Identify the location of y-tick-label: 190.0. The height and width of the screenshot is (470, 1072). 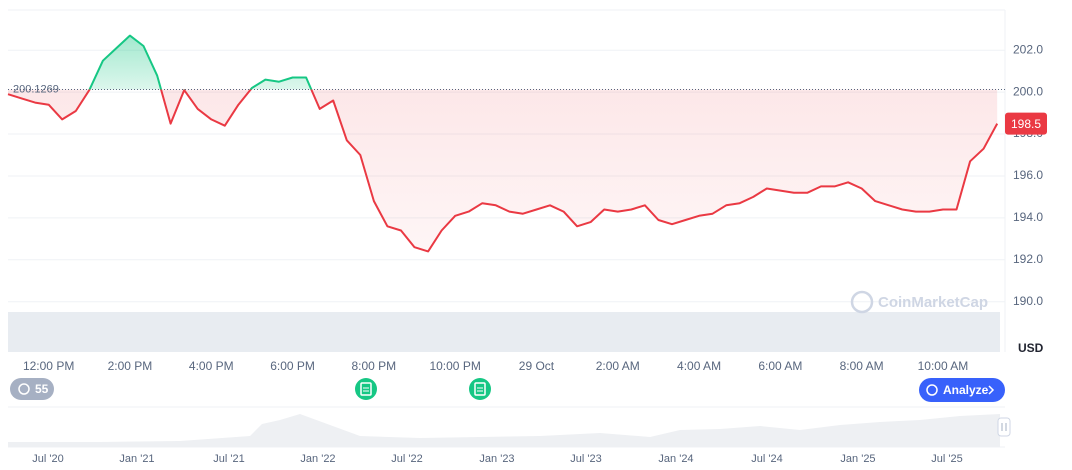
(1028, 301).